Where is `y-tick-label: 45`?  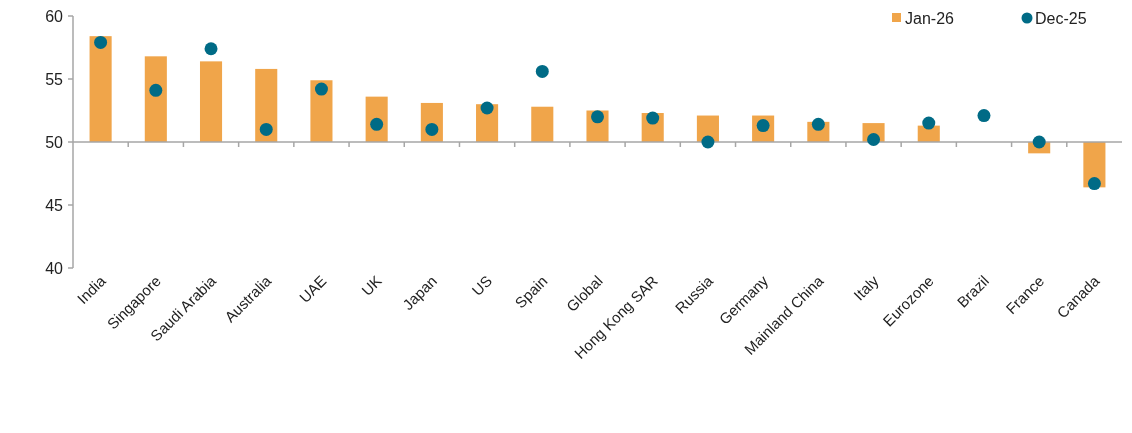
y-tick-label: 45 is located at coordinates (54, 205).